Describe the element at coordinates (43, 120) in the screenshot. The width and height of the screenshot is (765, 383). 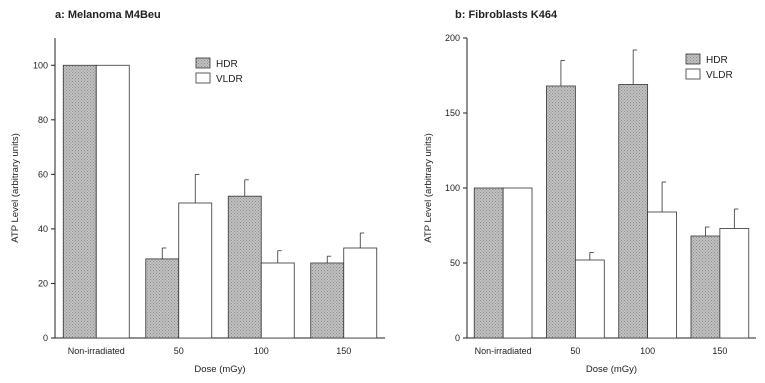
I see `y-tick-label: 80` at that location.